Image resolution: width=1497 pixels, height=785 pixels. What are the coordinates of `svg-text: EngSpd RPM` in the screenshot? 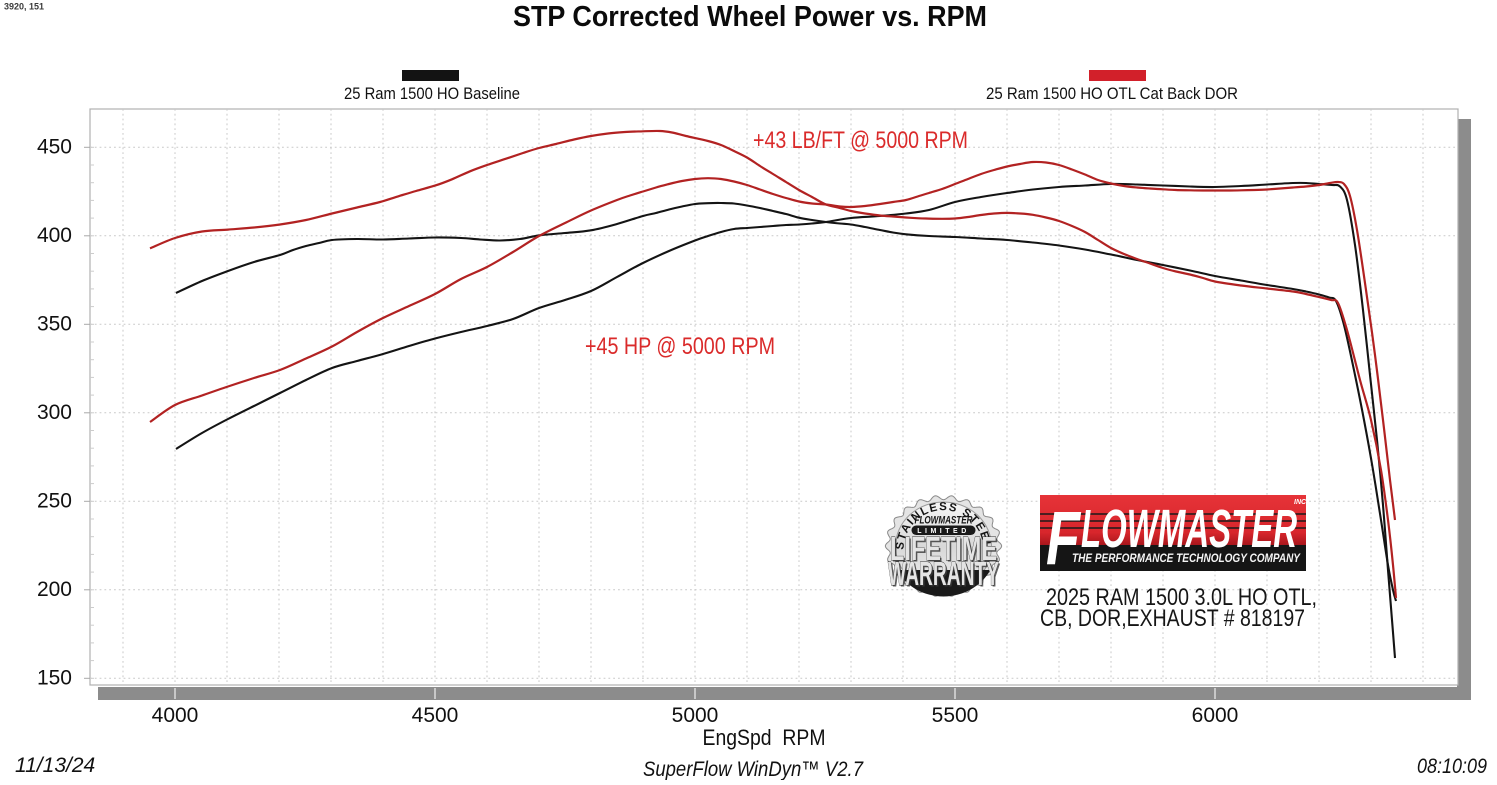 It's located at (764, 737).